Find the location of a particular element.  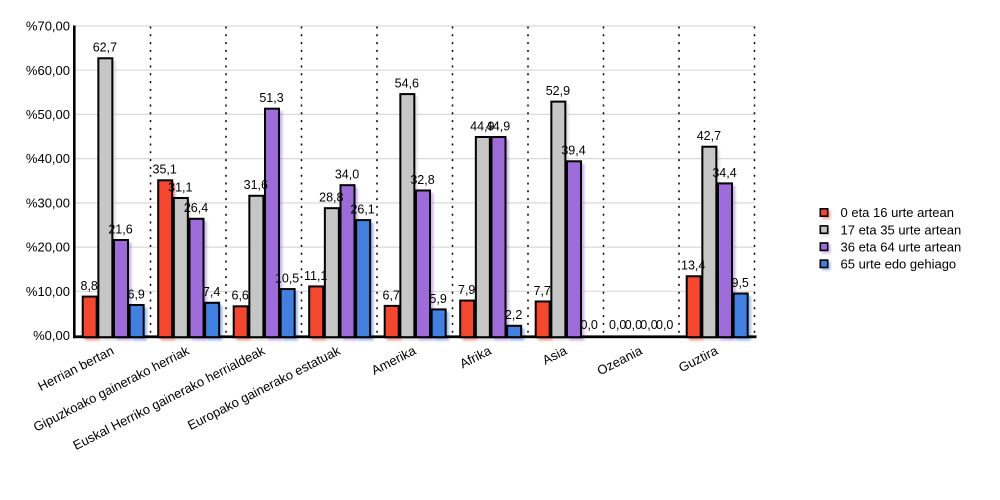

svg-text: 39,4 is located at coordinates (573, 151).